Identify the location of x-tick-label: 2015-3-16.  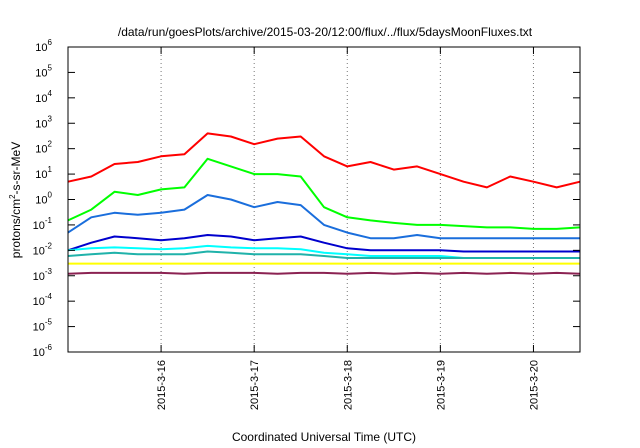
(162, 385).